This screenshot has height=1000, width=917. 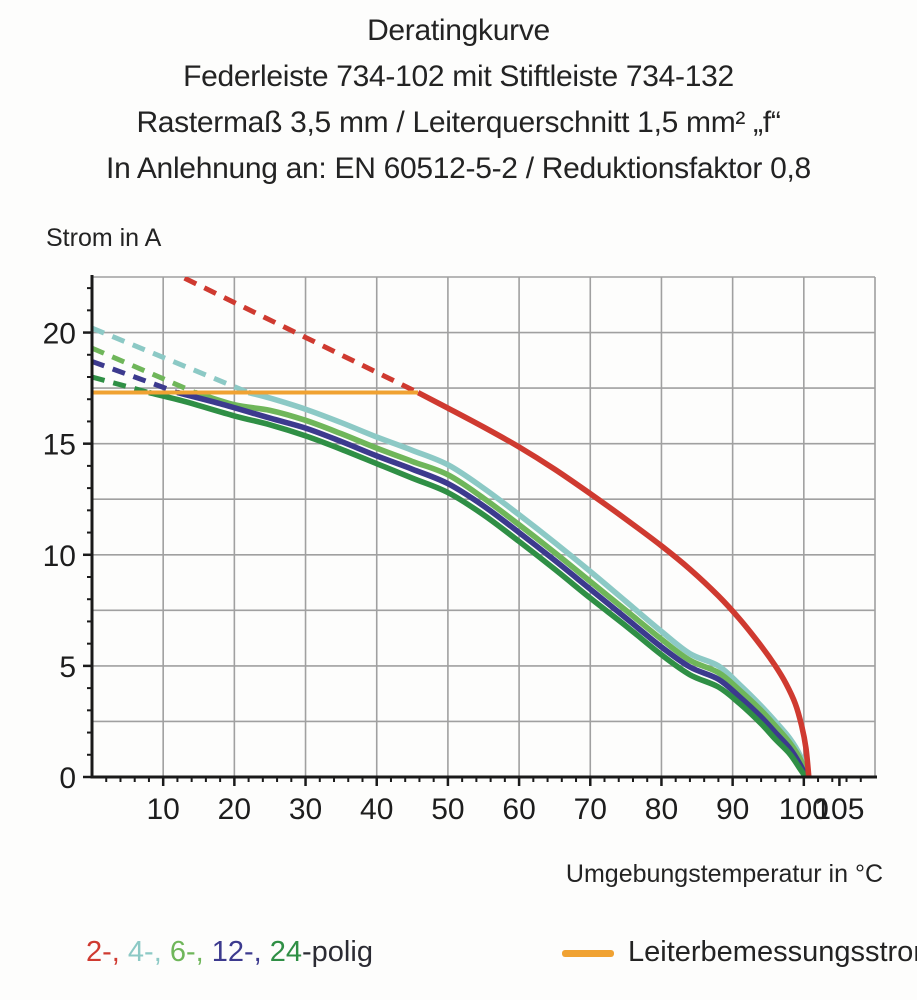 What do you see at coordinates (724, 874) in the screenshot?
I see `x-axis-title: Umgebungstemperatur in °C` at bounding box center [724, 874].